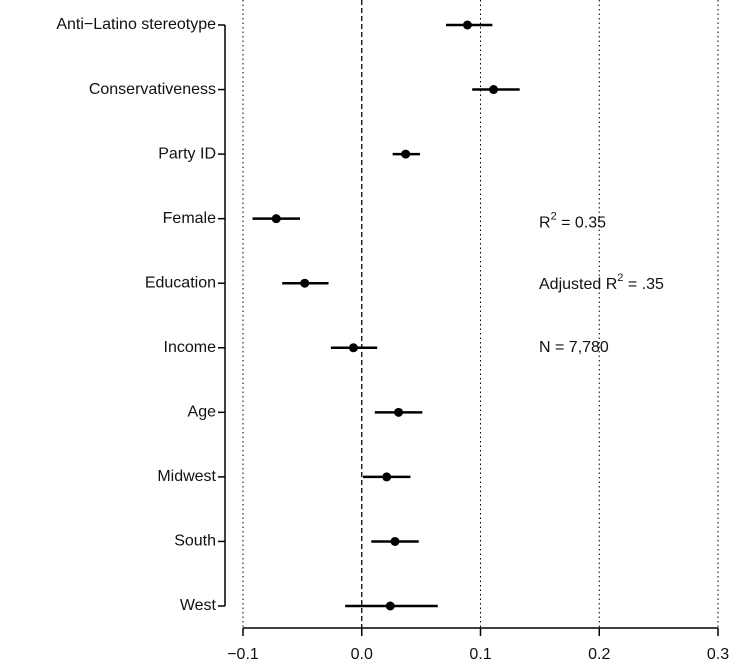 The height and width of the screenshot is (672, 732). I want to click on x-tick-label: −0.1, so click(243, 654).